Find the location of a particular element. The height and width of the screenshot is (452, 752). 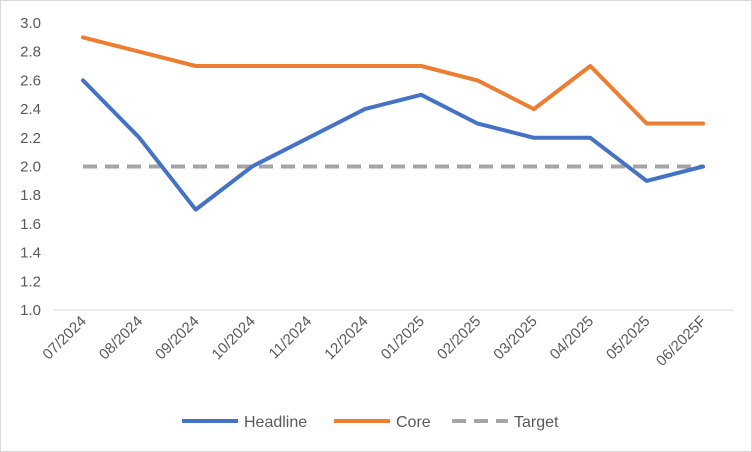

x-tick-label: 02/2025 is located at coordinates (459, 338).